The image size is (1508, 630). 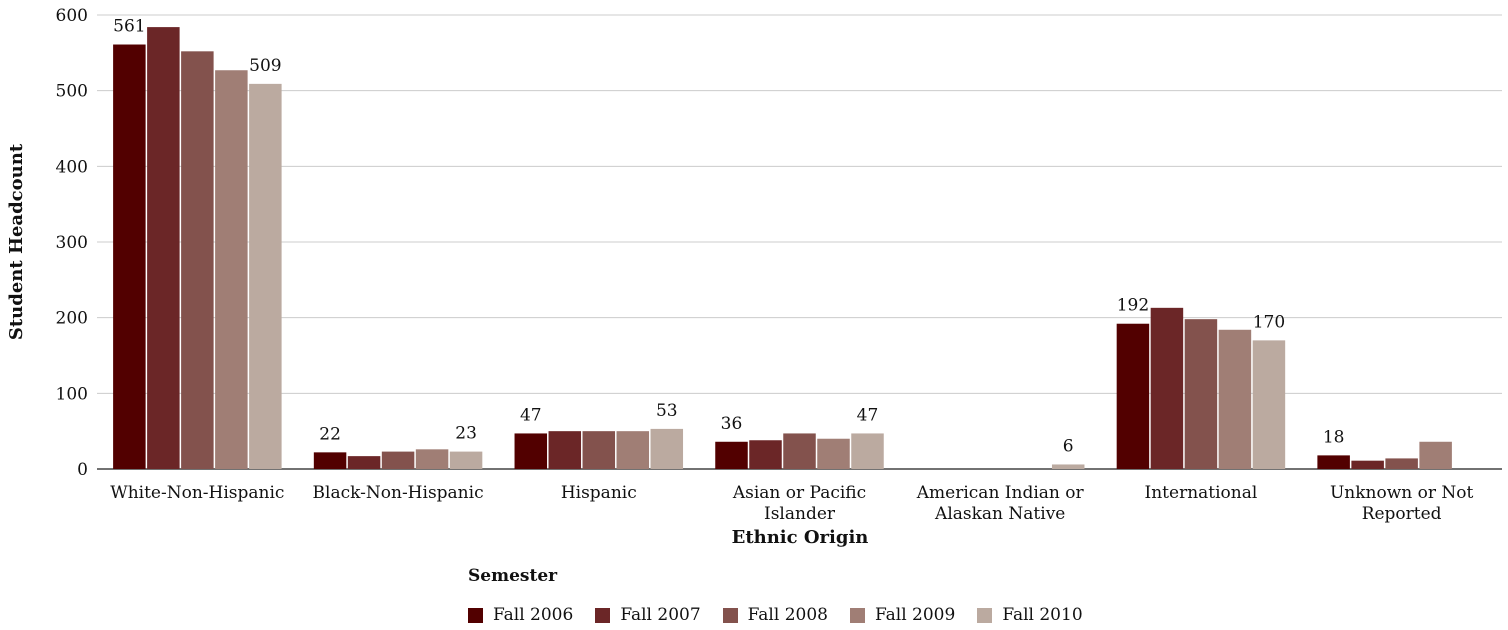 I want to click on legend-item: Fall 2008, so click(x=775, y=615).